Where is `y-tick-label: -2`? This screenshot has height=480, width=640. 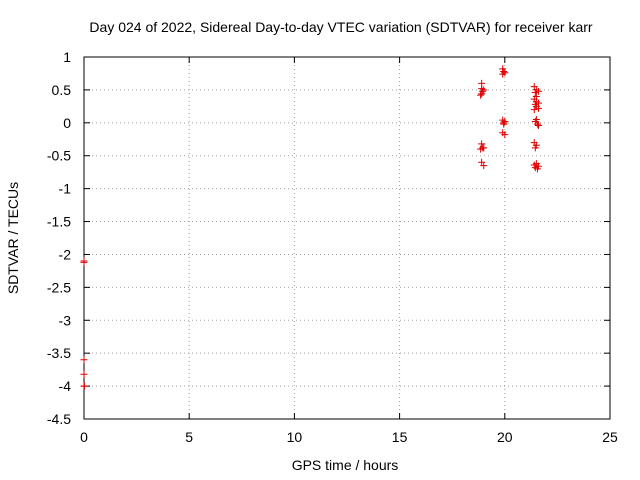
y-tick-label: -2 is located at coordinates (65, 254).